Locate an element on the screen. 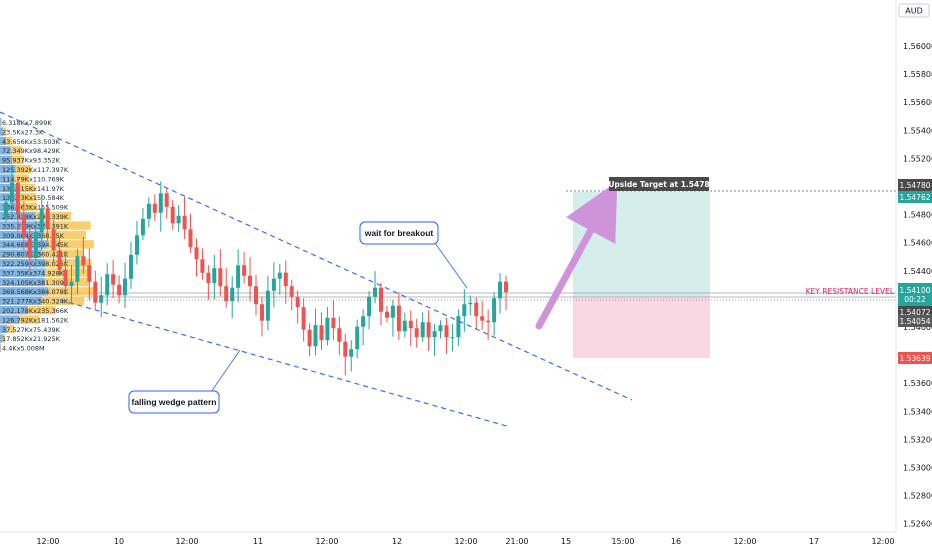  price-label: 1.55400 is located at coordinates (917, 130).